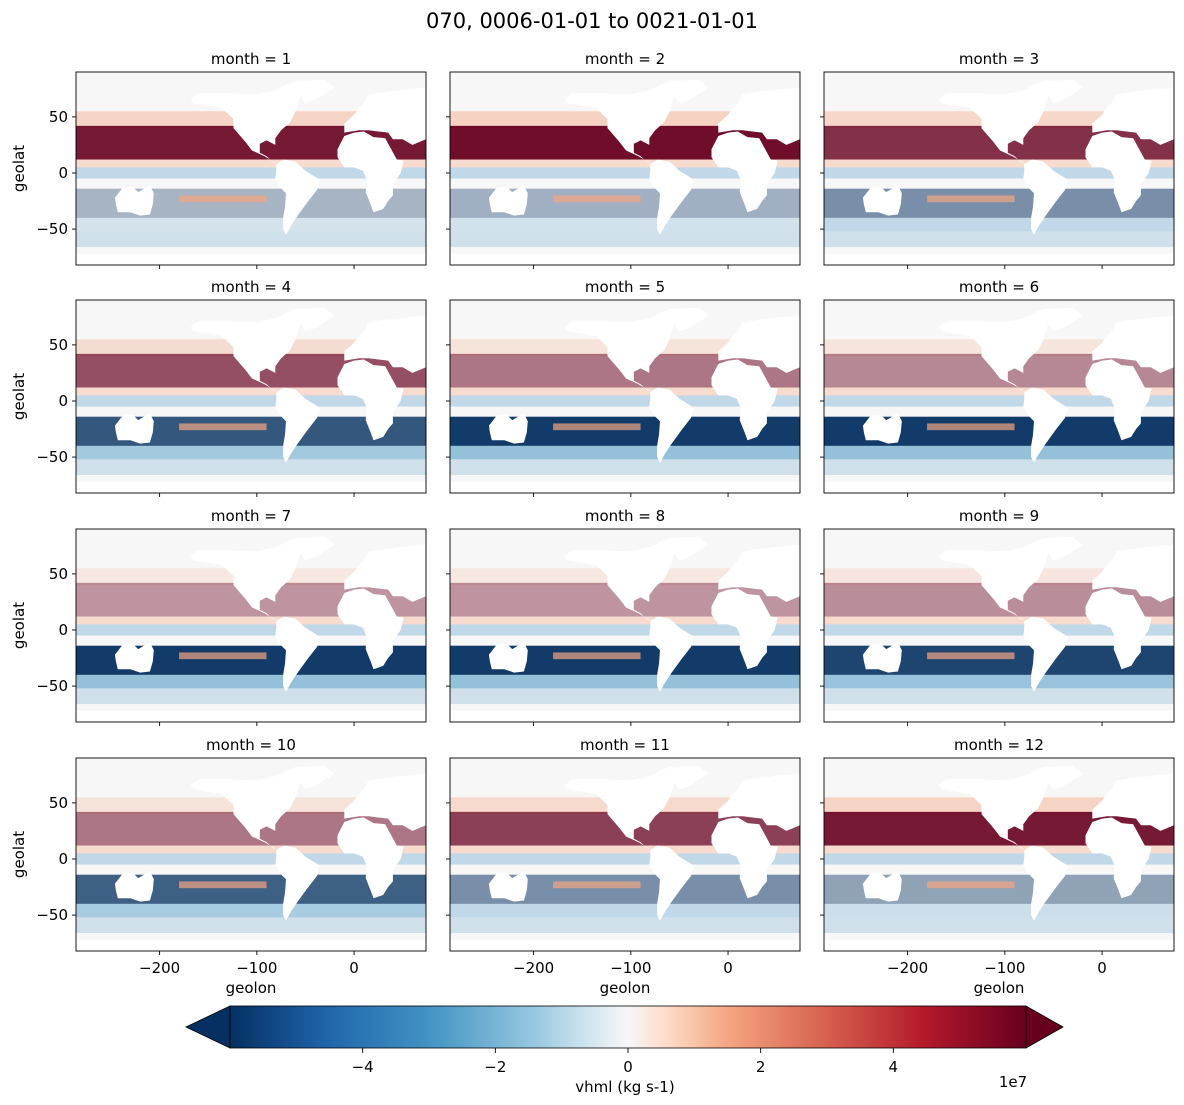 This screenshot has width=1184, height=1105. Describe the element at coordinates (52, 229) in the screenshot. I see `y-tick-label: −50` at that location.